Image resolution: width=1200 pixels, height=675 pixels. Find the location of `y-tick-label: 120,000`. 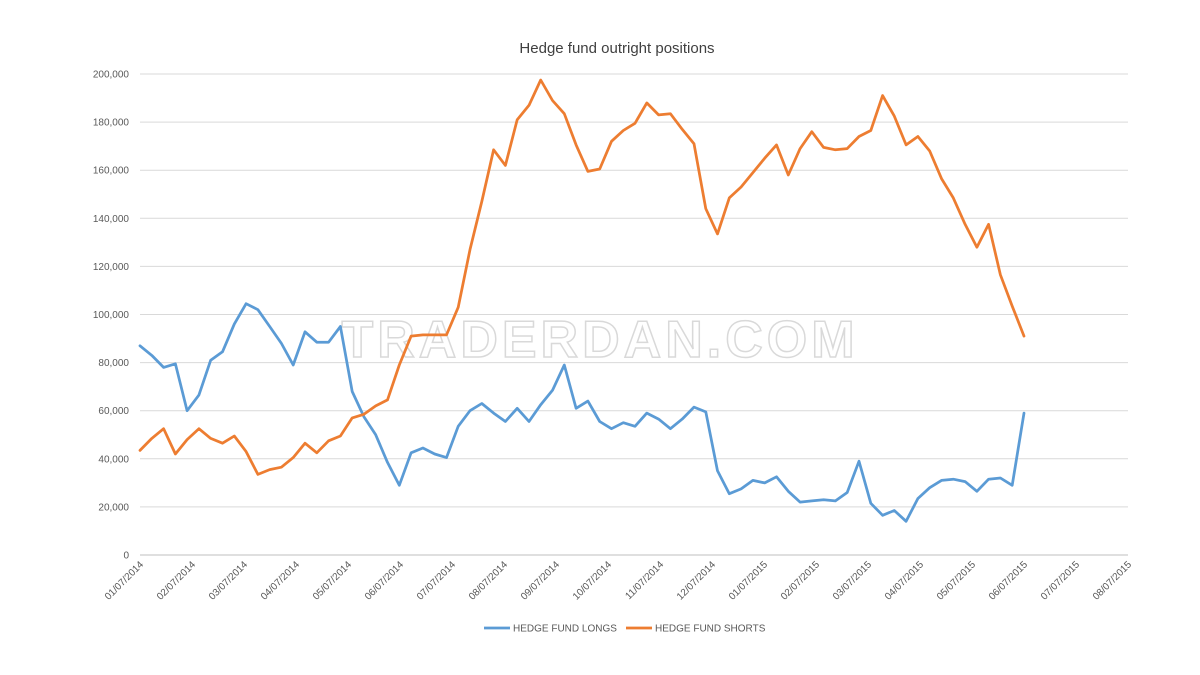

y-tick-label: 120,000 is located at coordinates (111, 267).